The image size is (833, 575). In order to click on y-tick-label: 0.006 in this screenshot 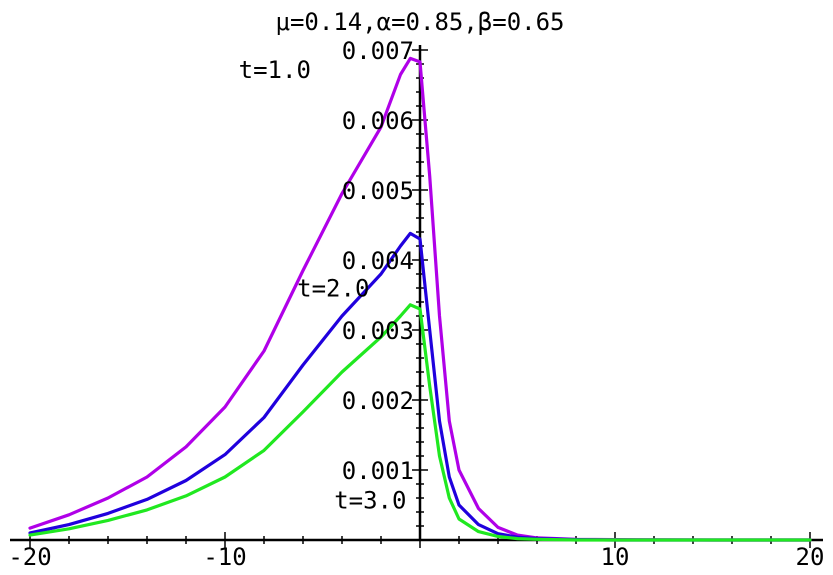, I will do `click(378, 121)`.